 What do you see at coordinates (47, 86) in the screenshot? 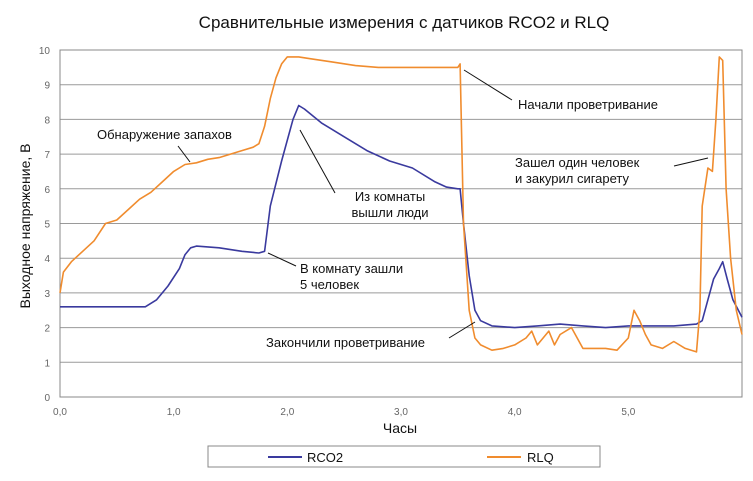
I see `y-tick-label: 9` at bounding box center [47, 86].